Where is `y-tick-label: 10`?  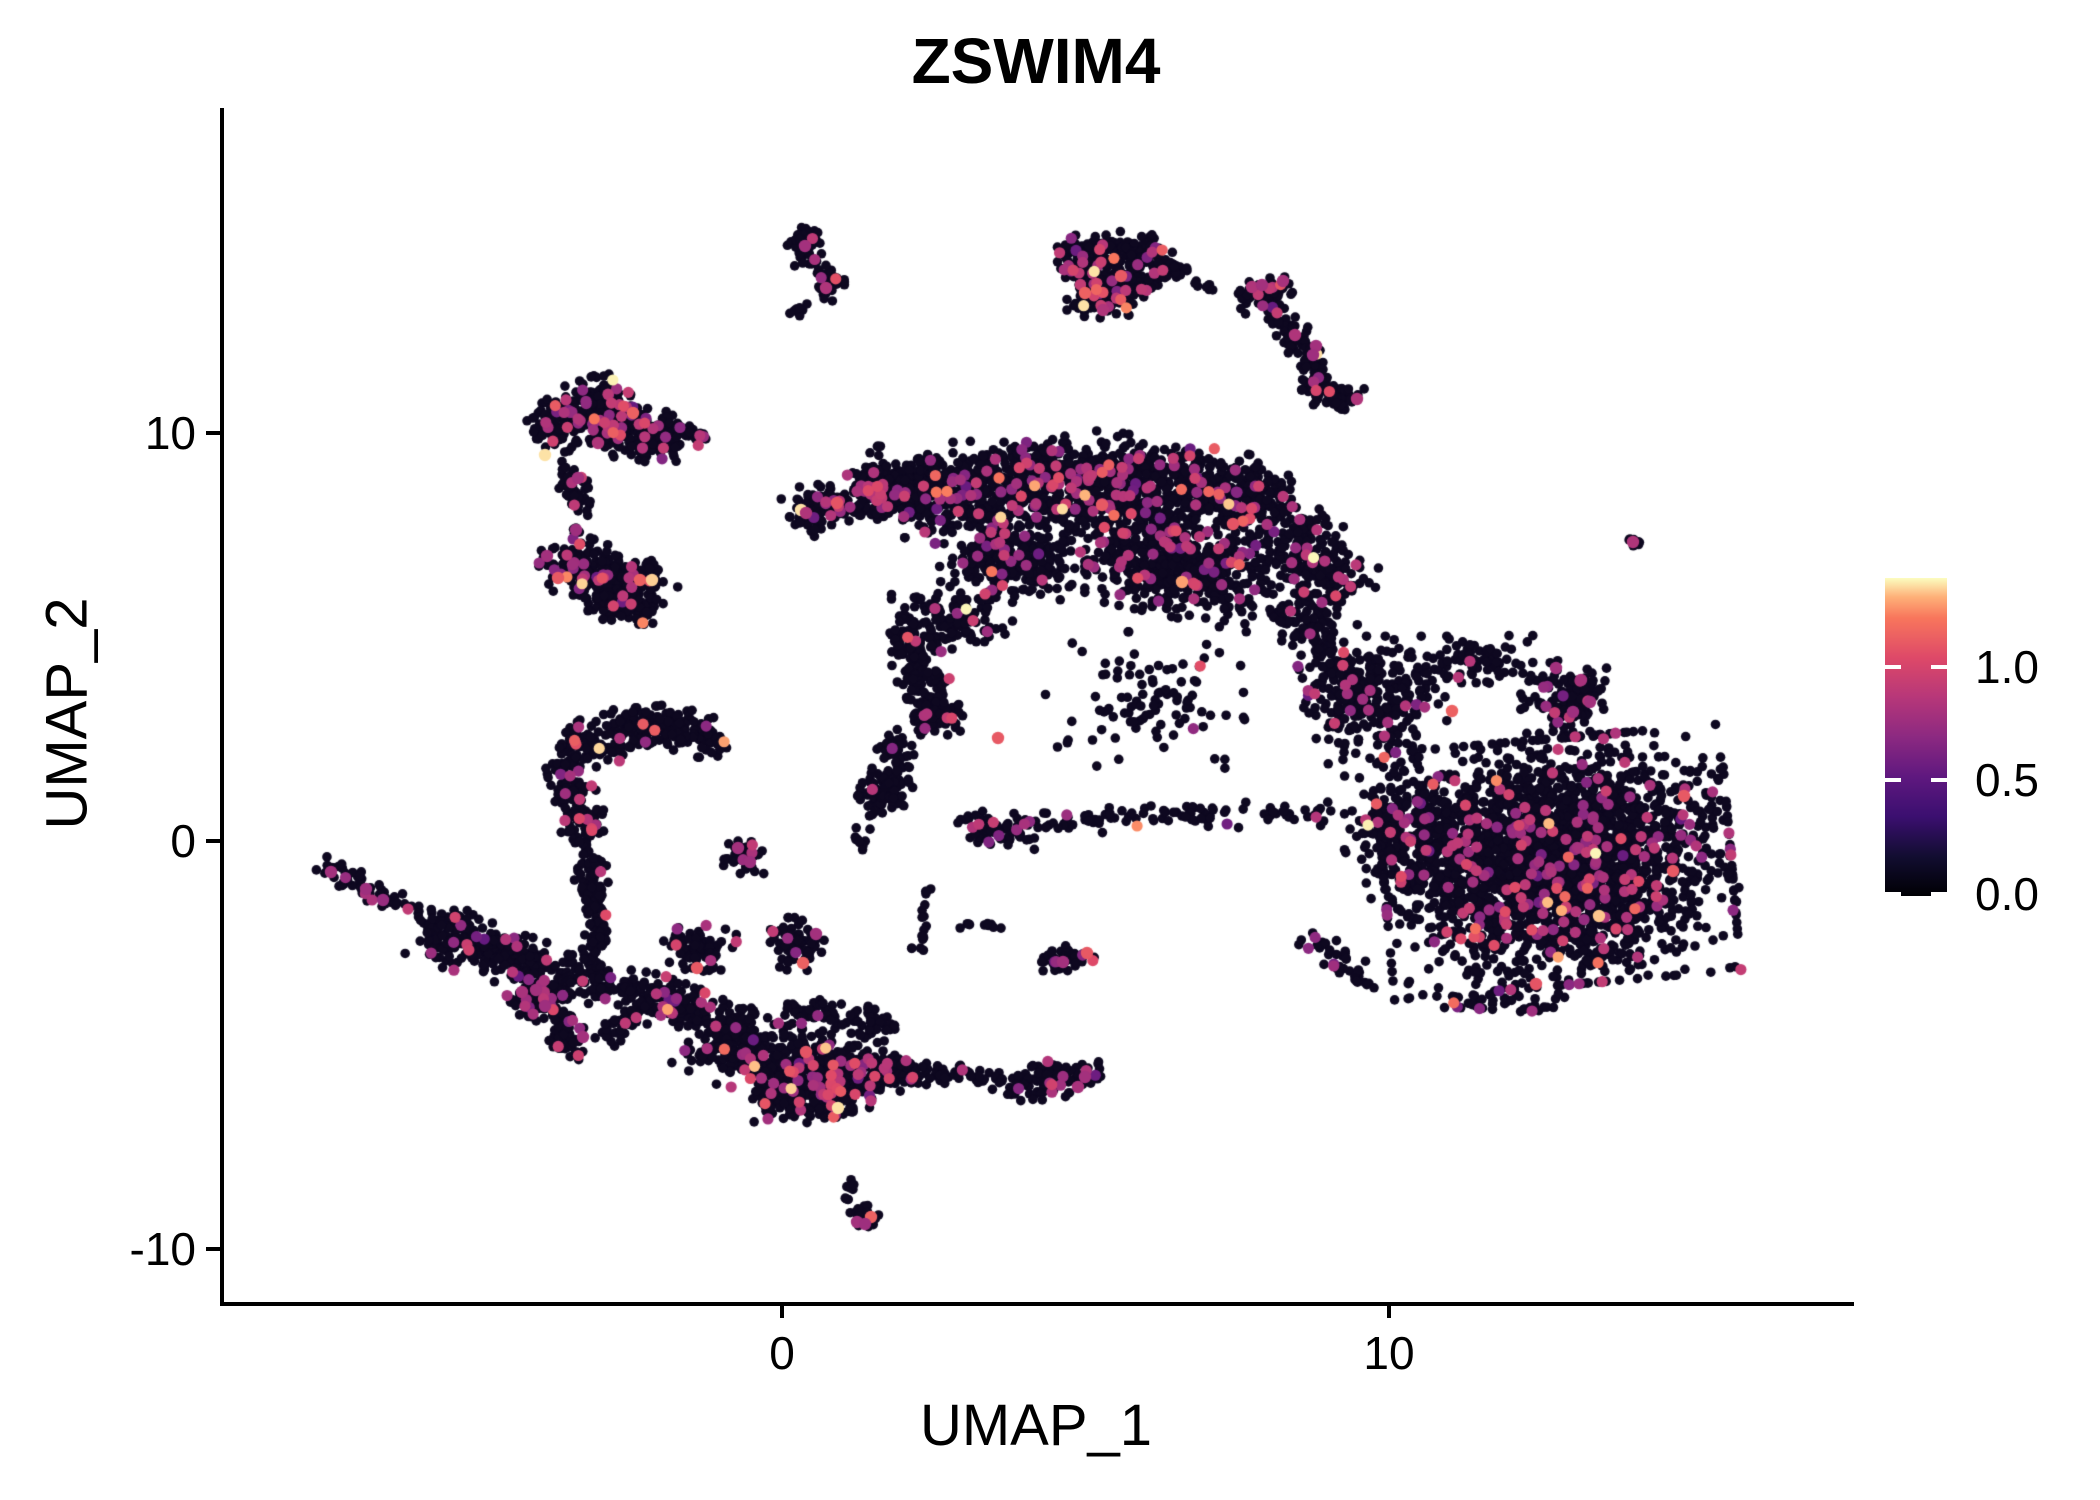 y-tick-label: 10 is located at coordinates (170, 433).